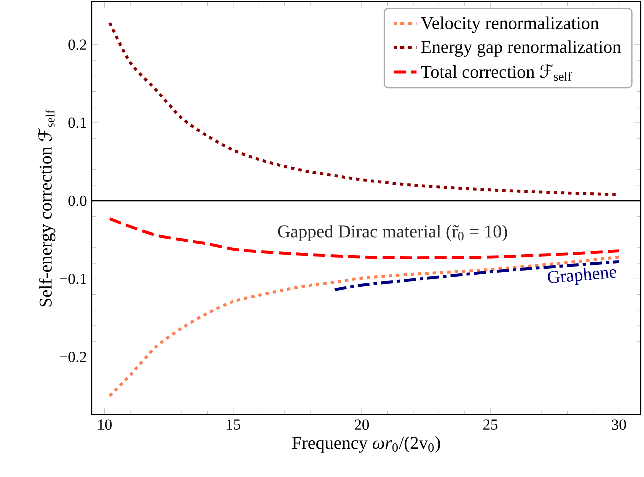 The image size is (644, 477). Describe the element at coordinates (582, 277) in the screenshot. I see `series-label: Graphene` at that location.